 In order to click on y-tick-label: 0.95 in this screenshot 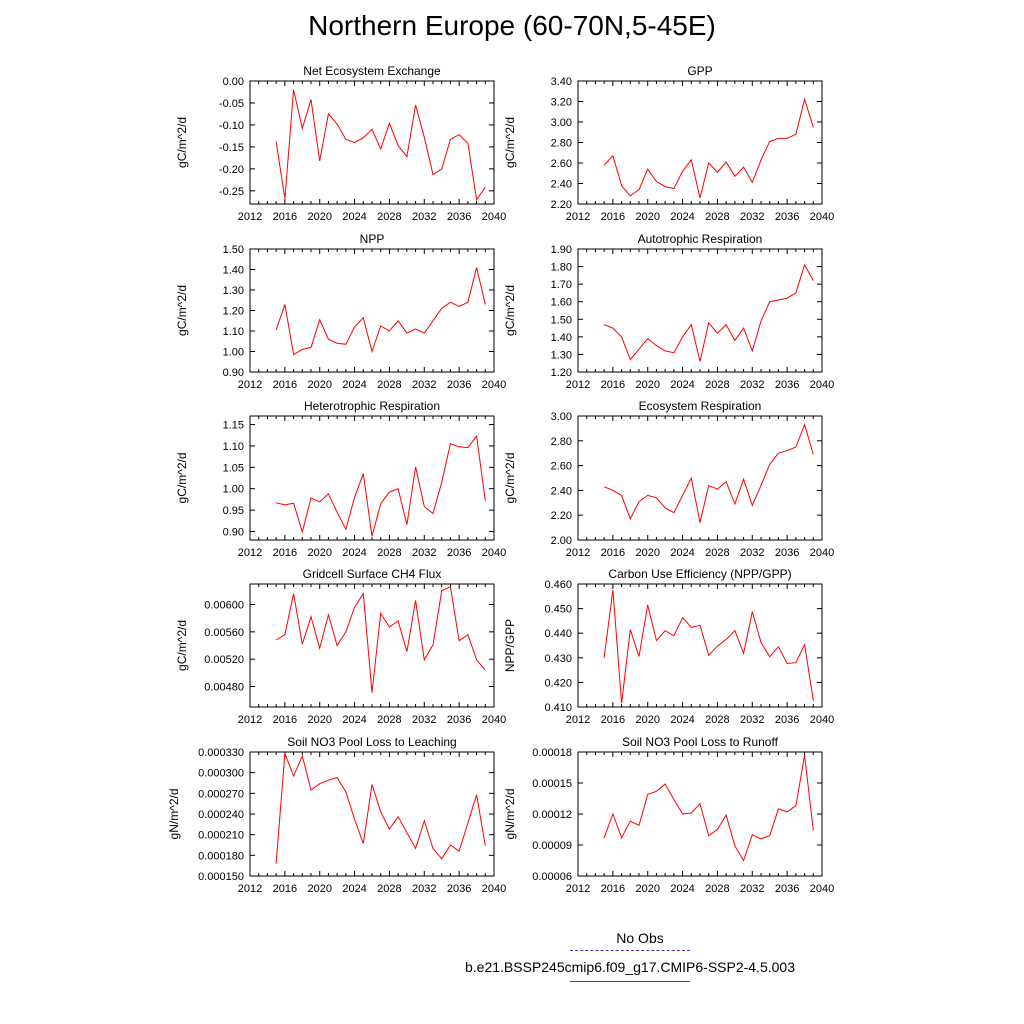, I will do `click(233, 511)`.